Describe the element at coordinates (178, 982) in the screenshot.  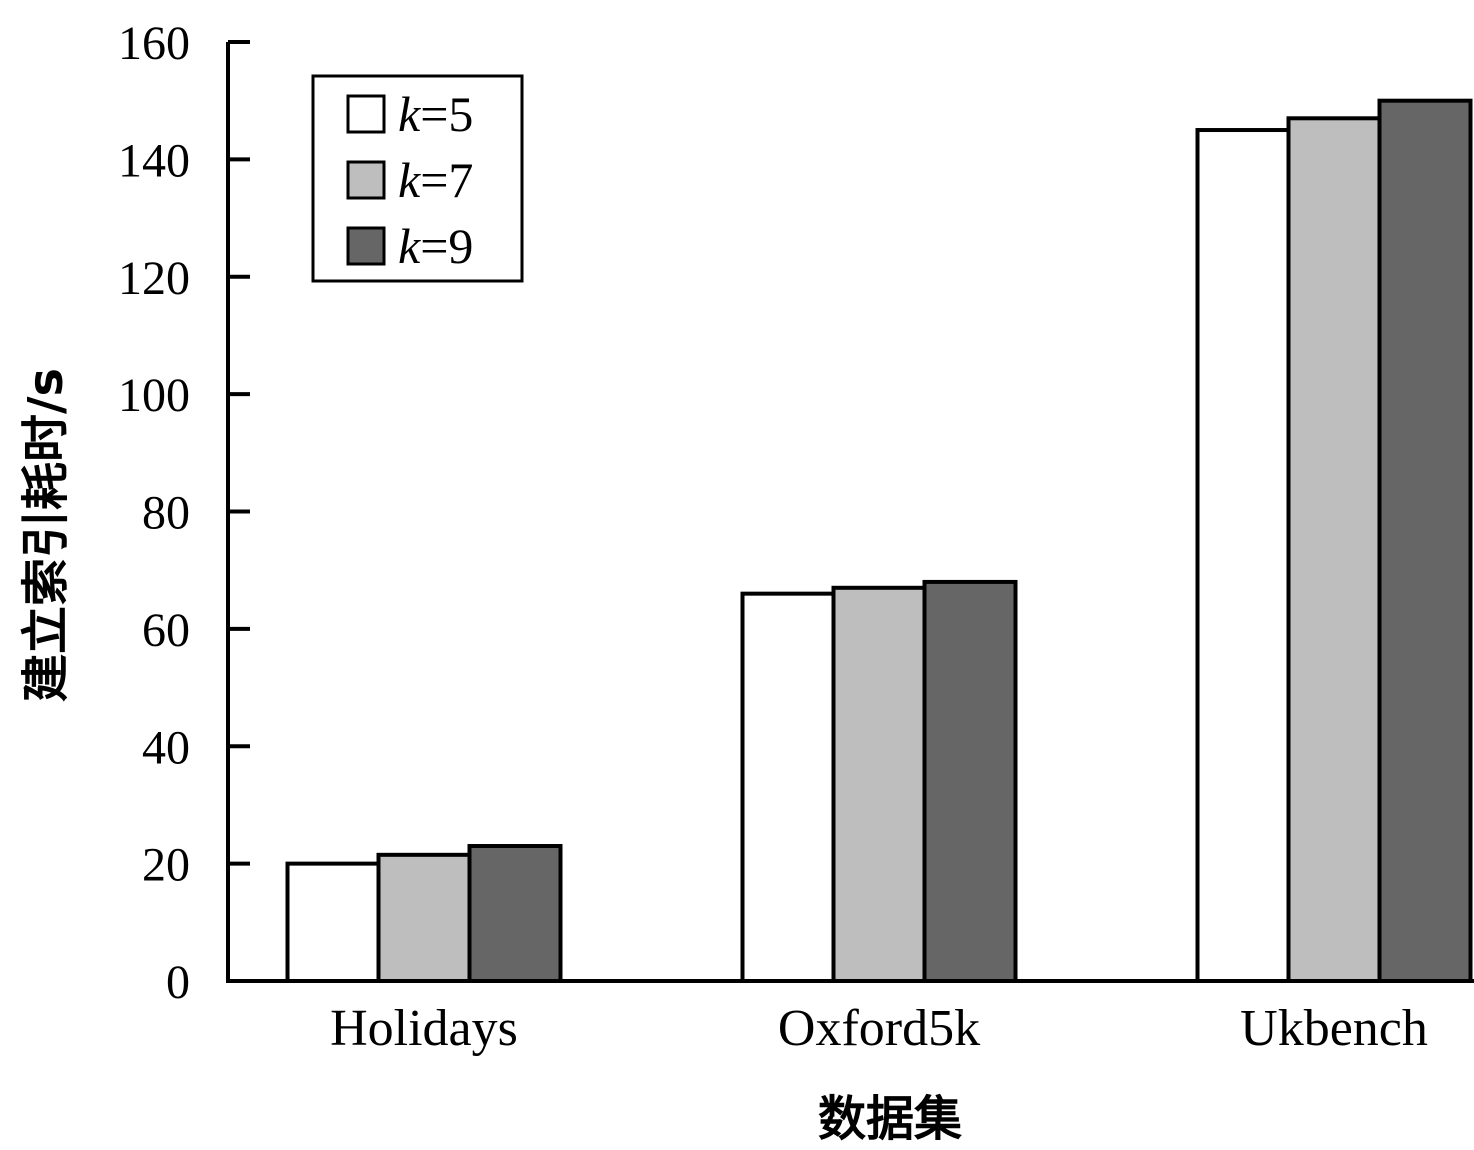
I see `y-tick-label: 0` at that location.